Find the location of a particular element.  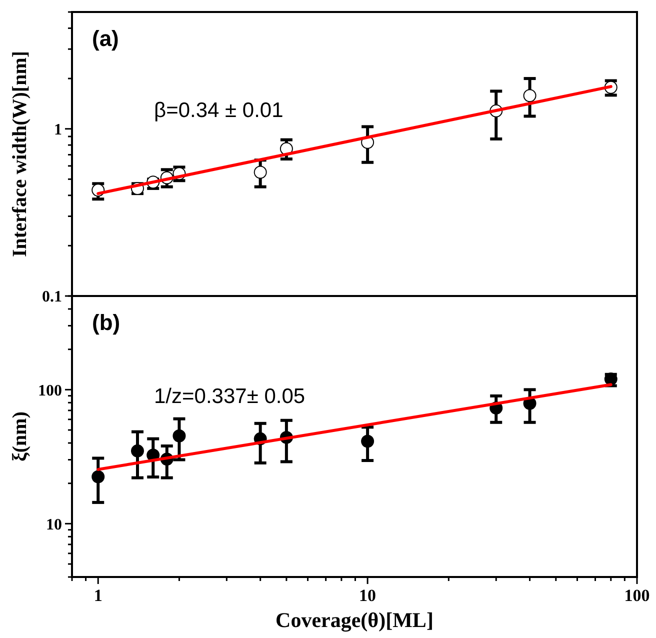

text: (b) is located at coordinates (106, 322).